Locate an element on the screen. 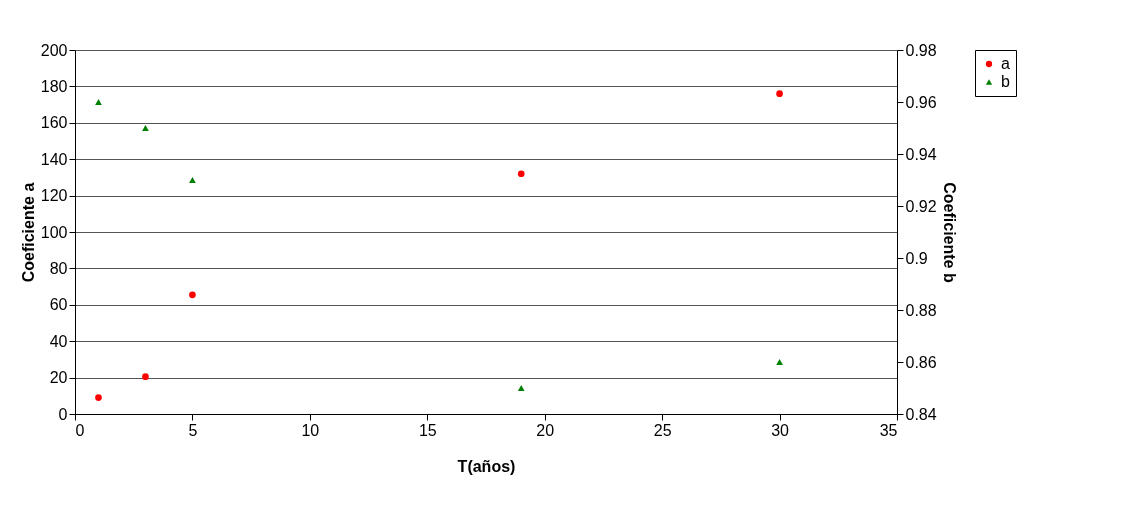  y2-tick-label: 0.88 is located at coordinates (921, 310).